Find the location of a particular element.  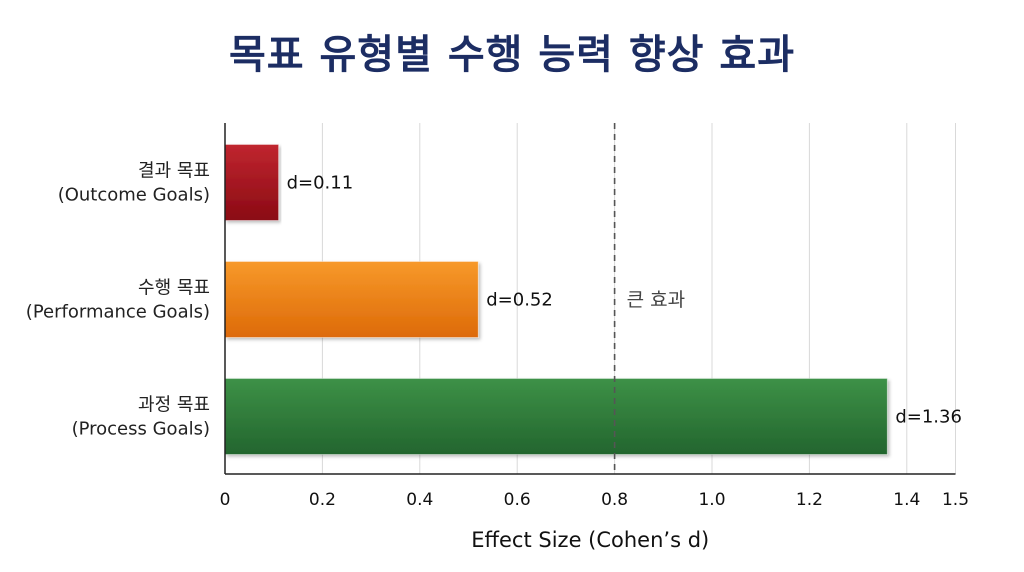

value-label: d=0.52 is located at coordinates (519, 300).